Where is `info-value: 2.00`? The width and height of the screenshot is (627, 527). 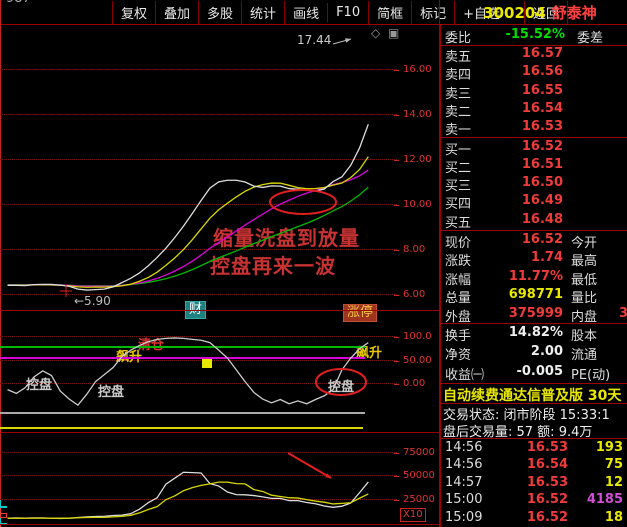
info-value: 2.00 is located at coordinates (546, 352).